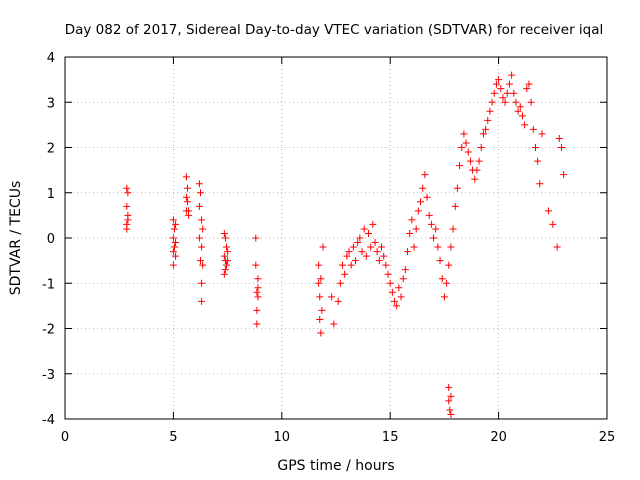 The image size is (640, 480). Describe the element at coordinates (282, 437) in the screenshot. I see `x-tick-label: 10` at that location.